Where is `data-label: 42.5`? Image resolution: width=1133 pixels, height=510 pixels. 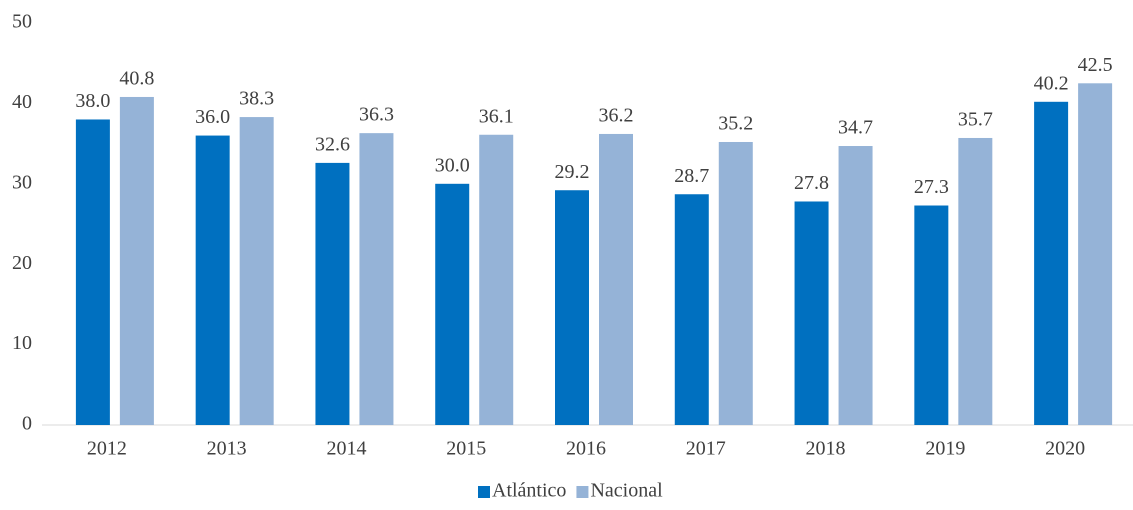 data-label: 42.5 is located at coordinates (1095, 65).